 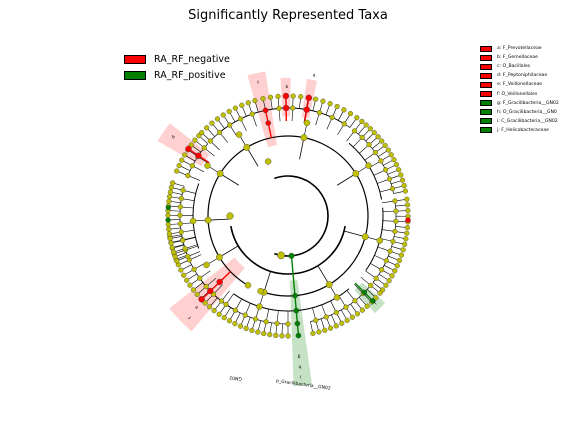 What do you see at coordinates (519, 121) in the screenshot?
I see `taxa-legend-item: i: C_Gracilibacteria__GN02` at bounding box center [519, 121].